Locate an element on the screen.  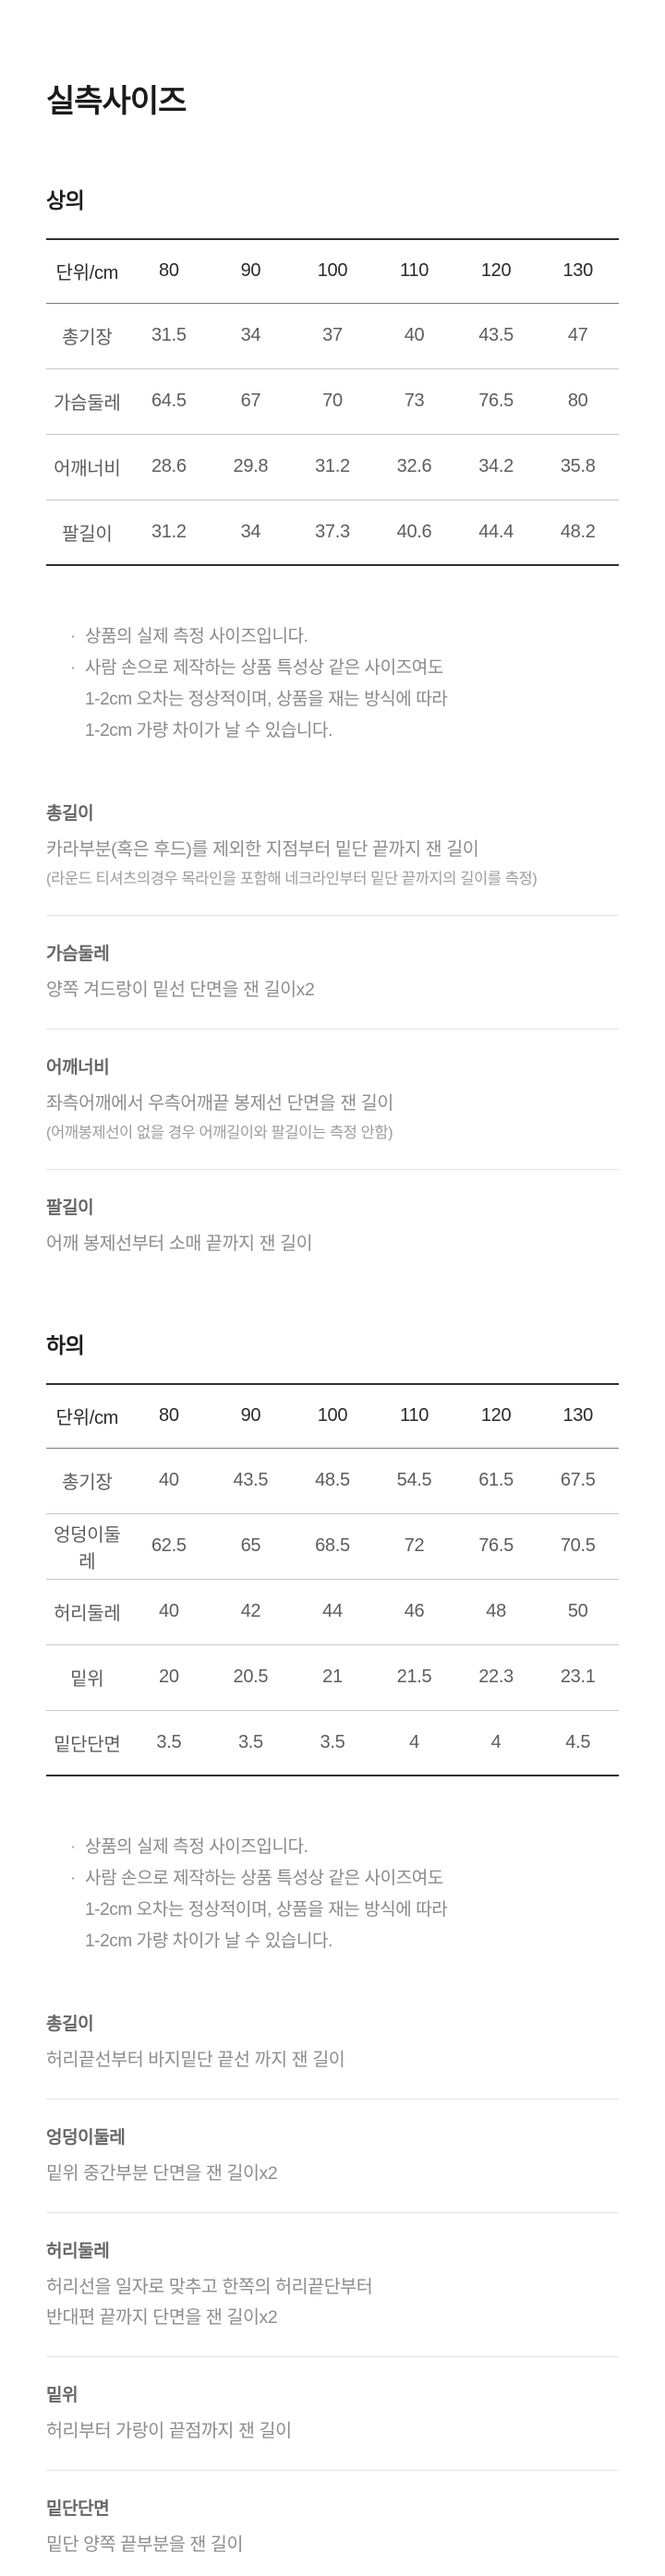
unit-header-cell: 단위/cm is located at coordinates (87, 271).